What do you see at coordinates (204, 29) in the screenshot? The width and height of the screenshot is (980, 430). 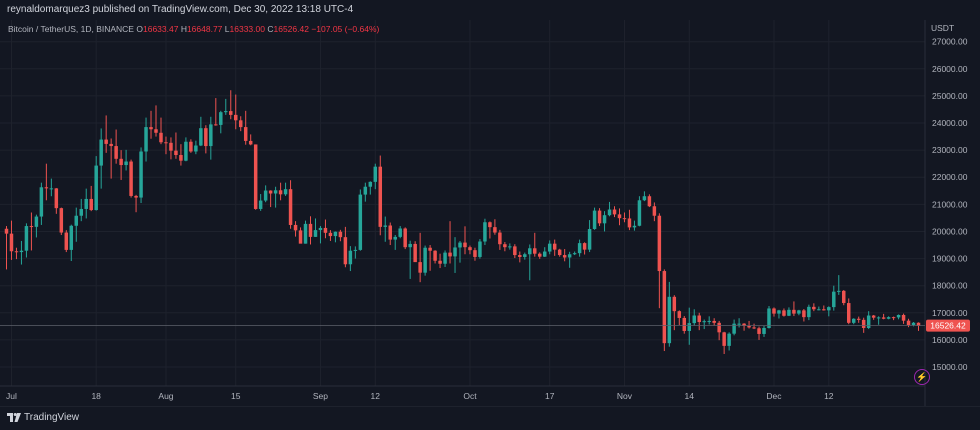 I see `high-value: 16648.77` at bounding box center [204, 29].